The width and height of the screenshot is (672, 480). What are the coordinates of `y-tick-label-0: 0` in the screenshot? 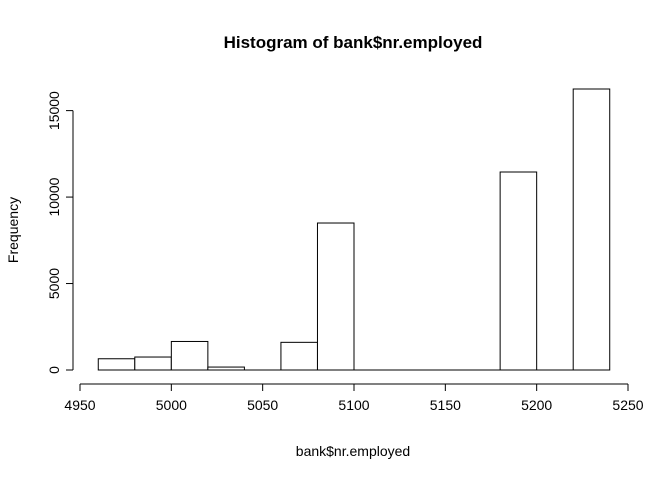 It's located at (54, 370).